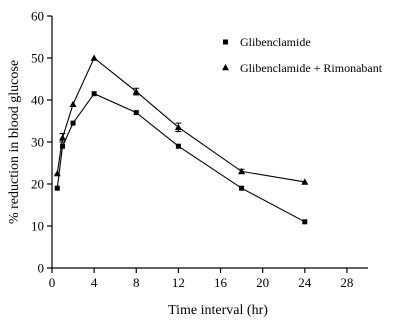  Describe the element at coordinates (225, 42) in the screenshot. I see `legend-marker-square` at that location.